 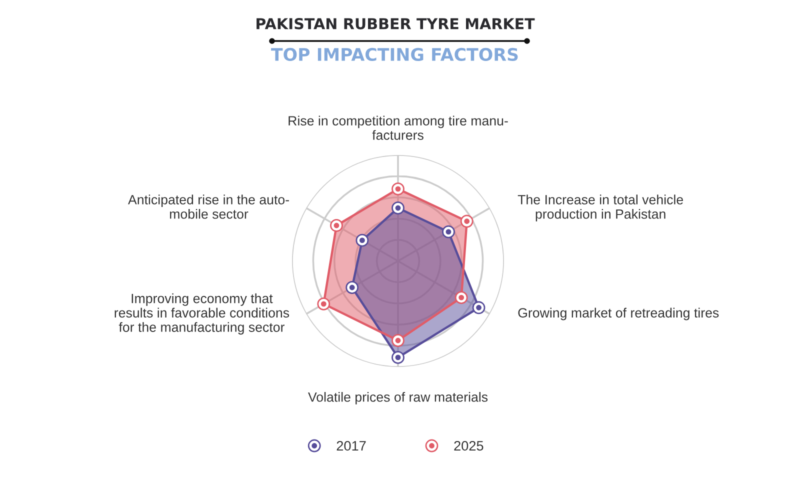 I want to click on chart-subtitle: TOP IMPACTING FACTORS, so click(x=394, y=55).